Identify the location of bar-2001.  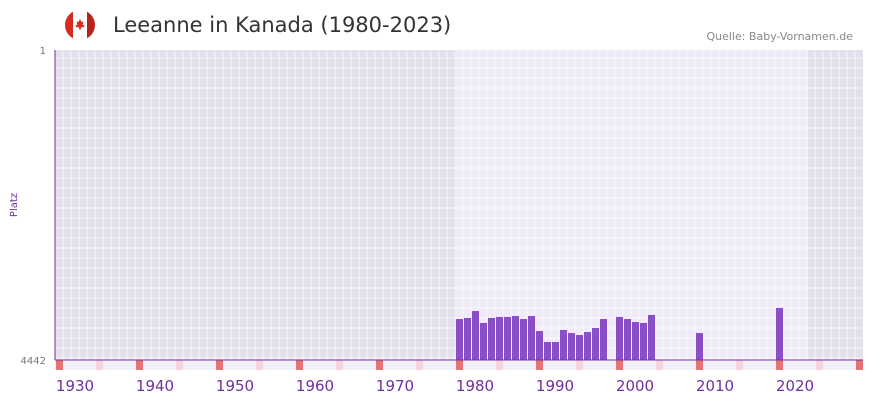
(627, 339).